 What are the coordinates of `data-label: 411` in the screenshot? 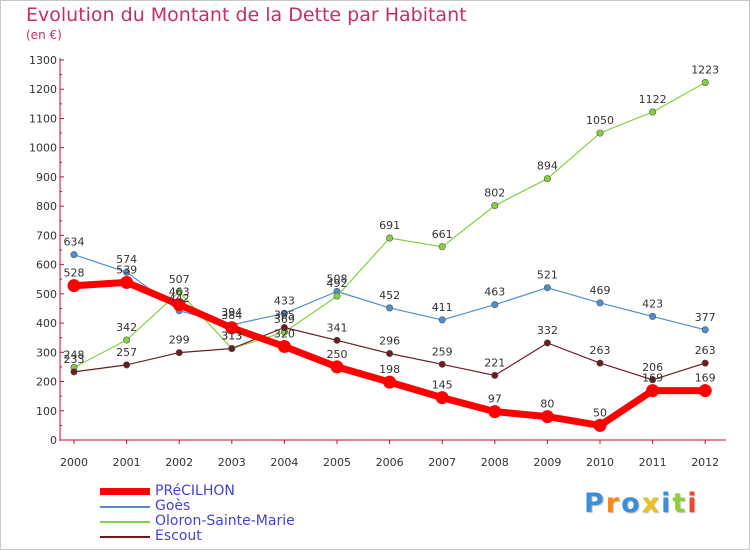 It's located at (442, 307).